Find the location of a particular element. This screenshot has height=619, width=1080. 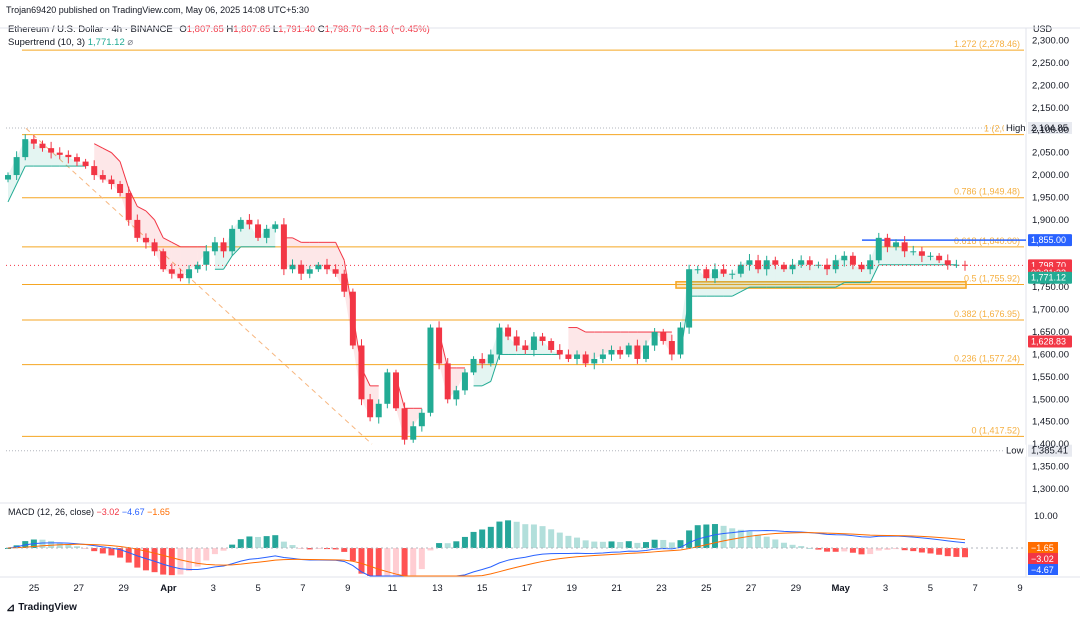

time-tick-label: 29 is located at coordinates (796, 588).